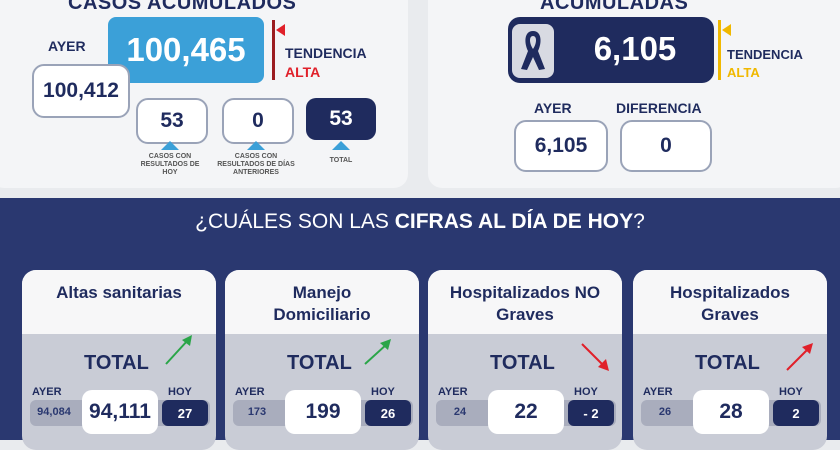 Image resolution: width=840 pixels, height=450 pixels. Describe the element at coordinates (719, 50) in the screenshot. I see `deaths-trend-line` at that location.